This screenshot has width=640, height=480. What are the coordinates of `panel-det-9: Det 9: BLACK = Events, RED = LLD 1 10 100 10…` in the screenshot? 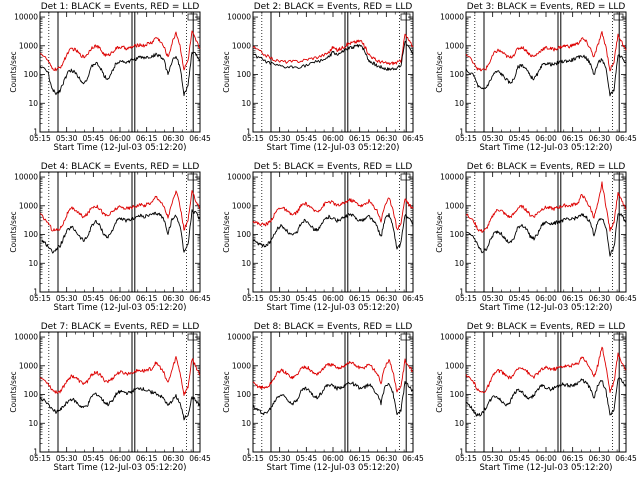 It's located at (536, 397).